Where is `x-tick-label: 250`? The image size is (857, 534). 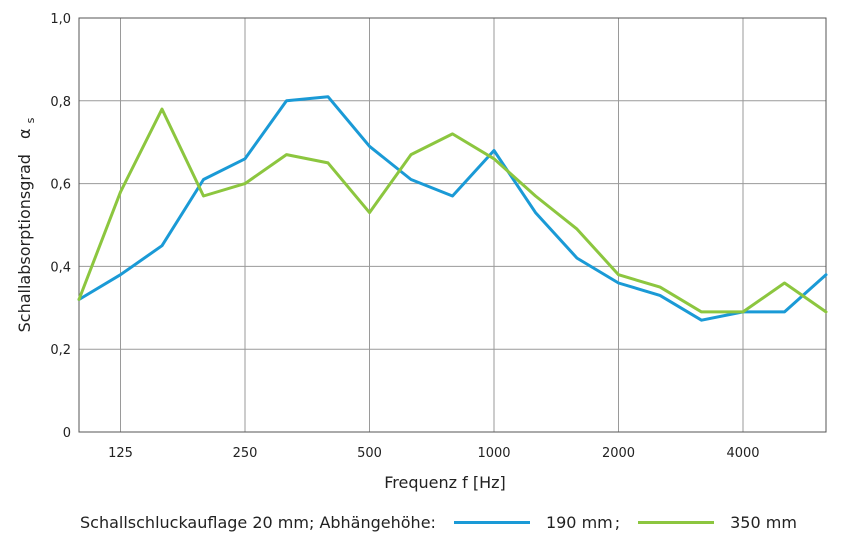
x-tick-label: 250 is located at coordinates (245, 453).